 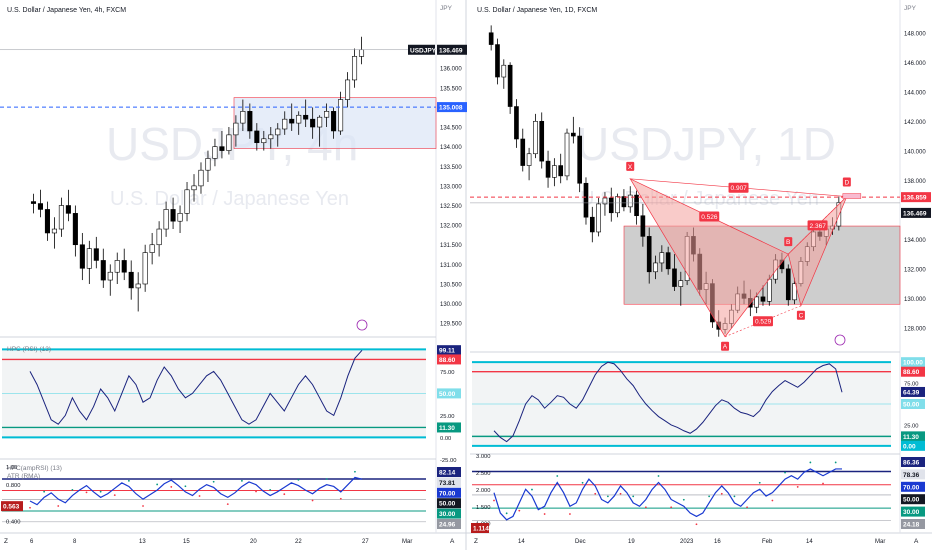 What do you see at coordinates (13, 486) in the screenshot?
I see `left_chart-amp-left-tick: 0.800` at bounding box center [13, 486].